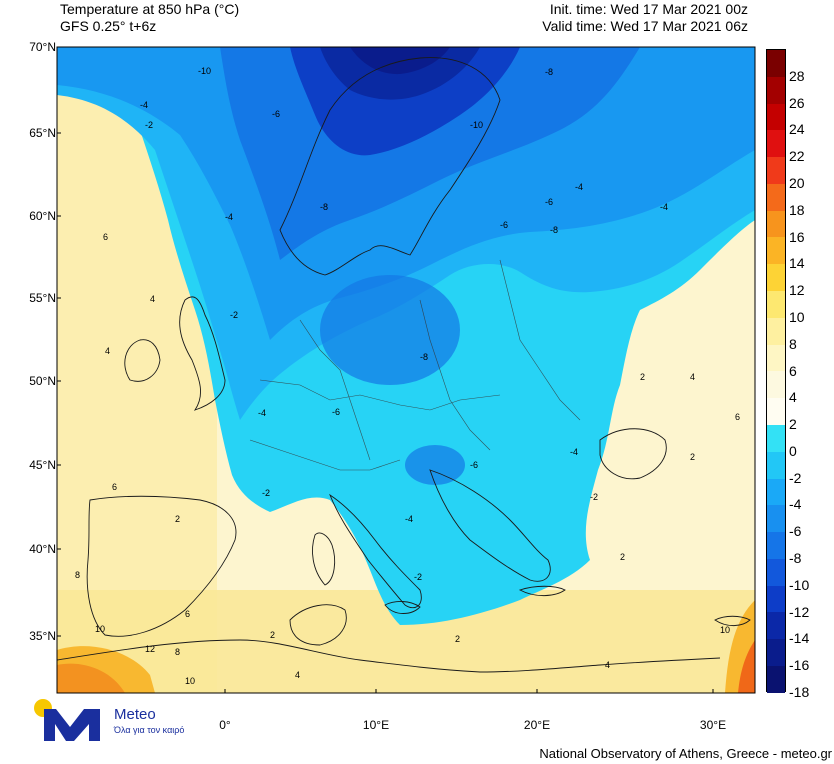 The image size is (834, 764). Describe the element at coordinates (161, 566) in the screenshot. I see `coastline-iberia` at that location.